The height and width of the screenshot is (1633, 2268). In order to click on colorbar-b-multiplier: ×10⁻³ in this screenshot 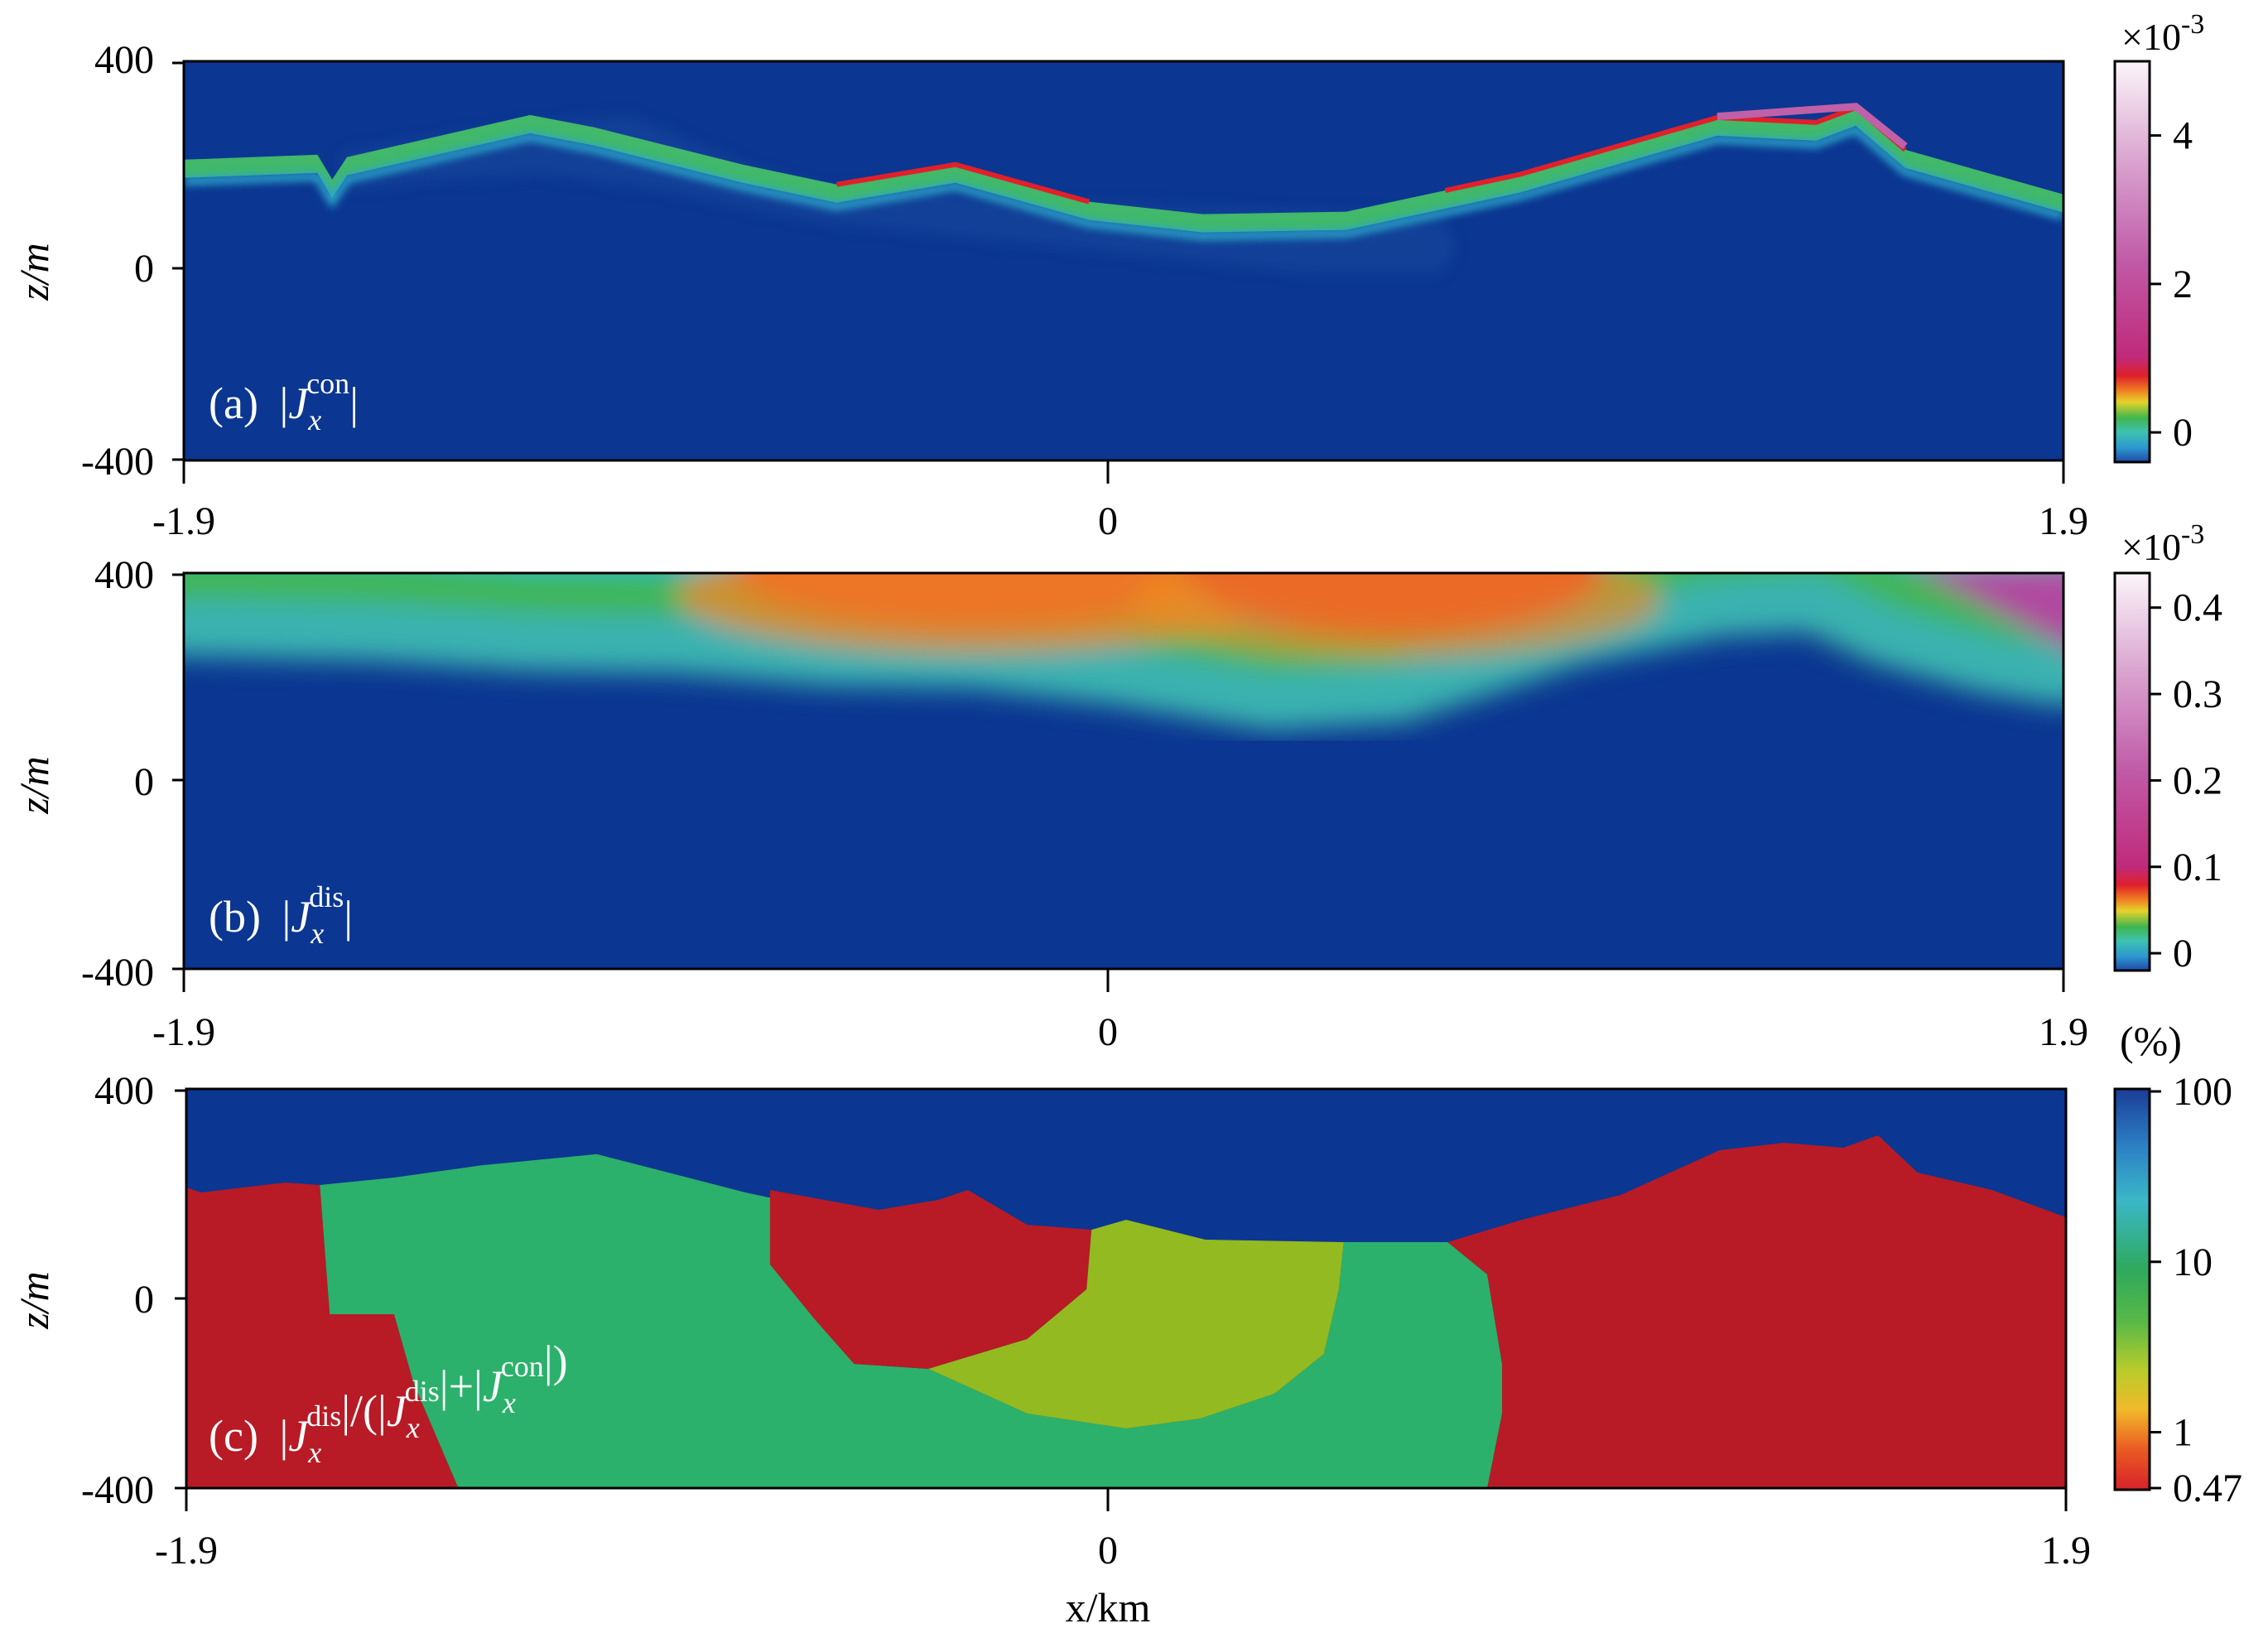, I will do `click(2162, 544)`.